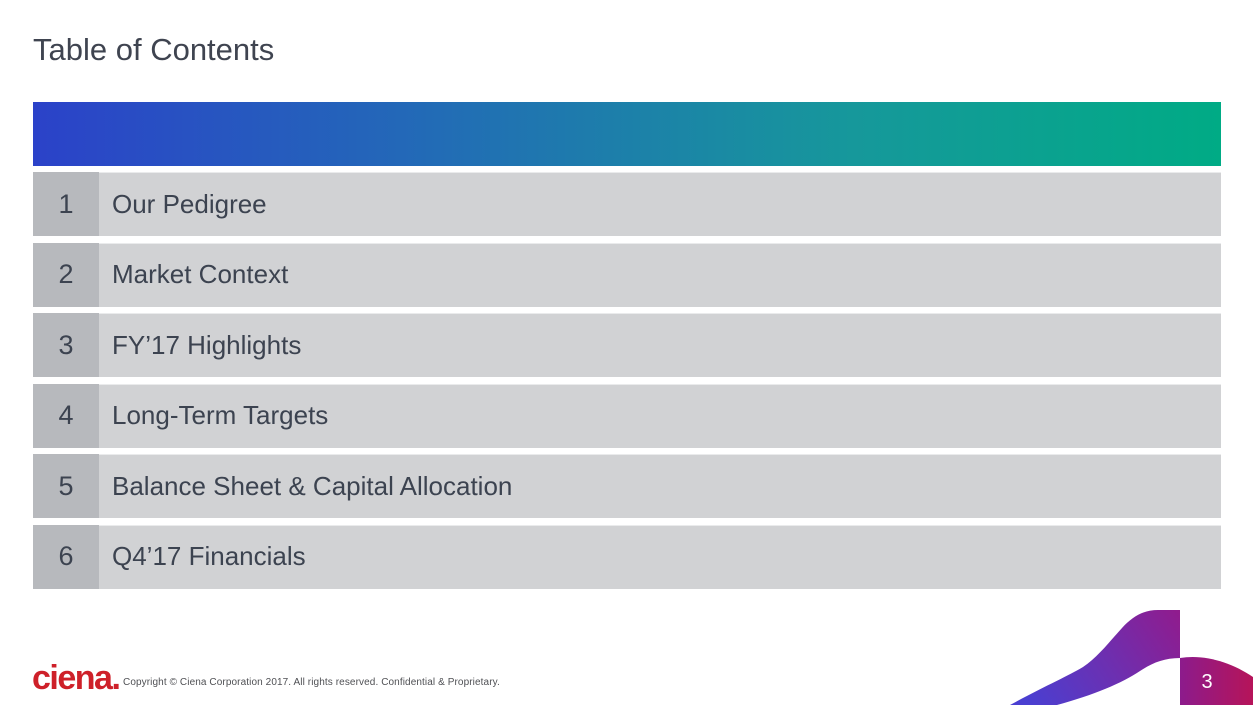 Image resolution: width=1253 pixels, height=705 pixels. What do you see at coordinates (207, 344) in the screenshot?
I see `toc-label: FY’17 Highlights` at bounding box center [207, 344].